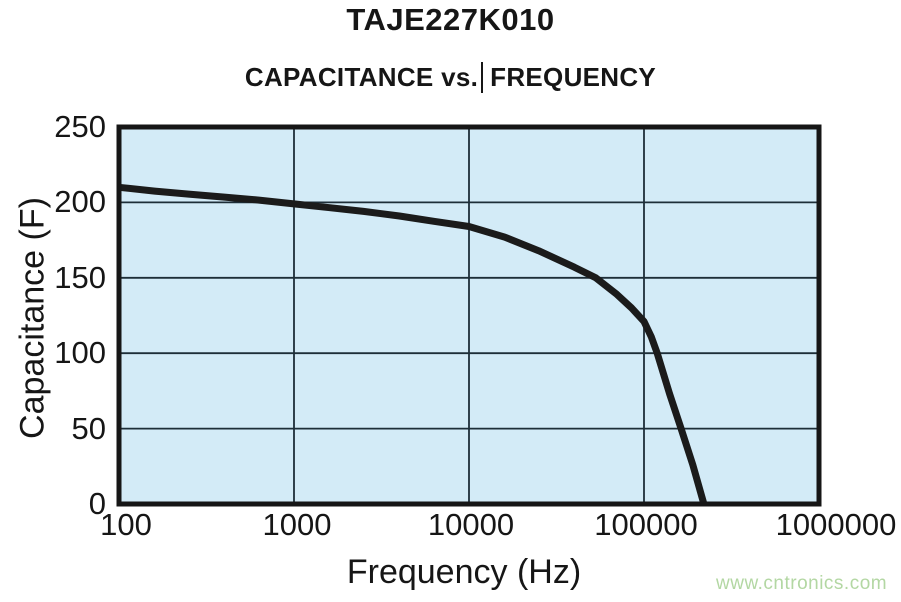 This screenshot has height=602, width=901. Describe the element at coordinates (297, 524) in the screenshot. I see `x-tick-label-1000: 1000` at that location.